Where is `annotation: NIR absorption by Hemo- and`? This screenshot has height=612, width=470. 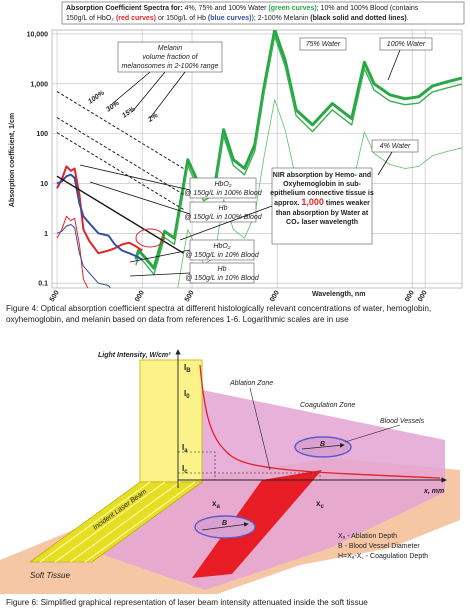
annotation: NIR absorption by Hemo- and is located at coordinates (322, 175).